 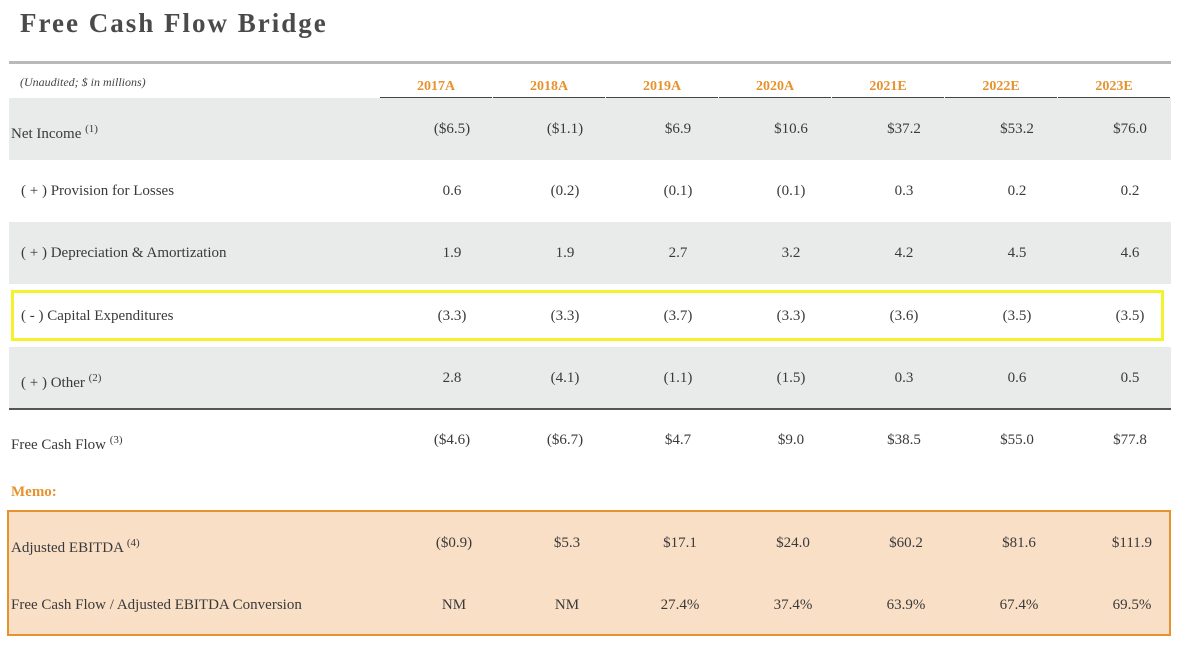 I want to click on table-cell: 69.5%, so click(x=1132, y=605).